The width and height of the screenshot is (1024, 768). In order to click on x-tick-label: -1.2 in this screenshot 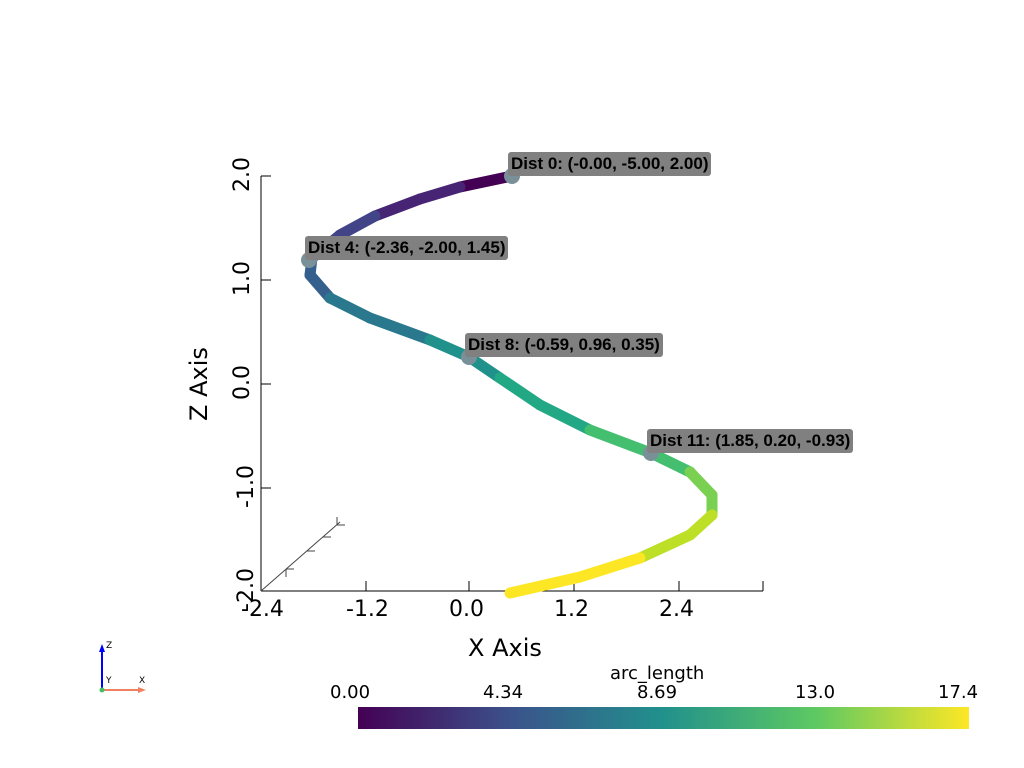, I will do `click(367, 609)`.